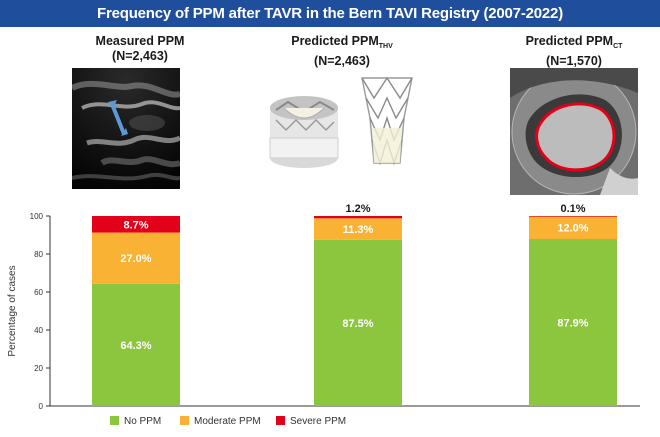 The width and height of the screenshot is (660, 437). I want to click on data-label: 87.9%, so click(572, 323).